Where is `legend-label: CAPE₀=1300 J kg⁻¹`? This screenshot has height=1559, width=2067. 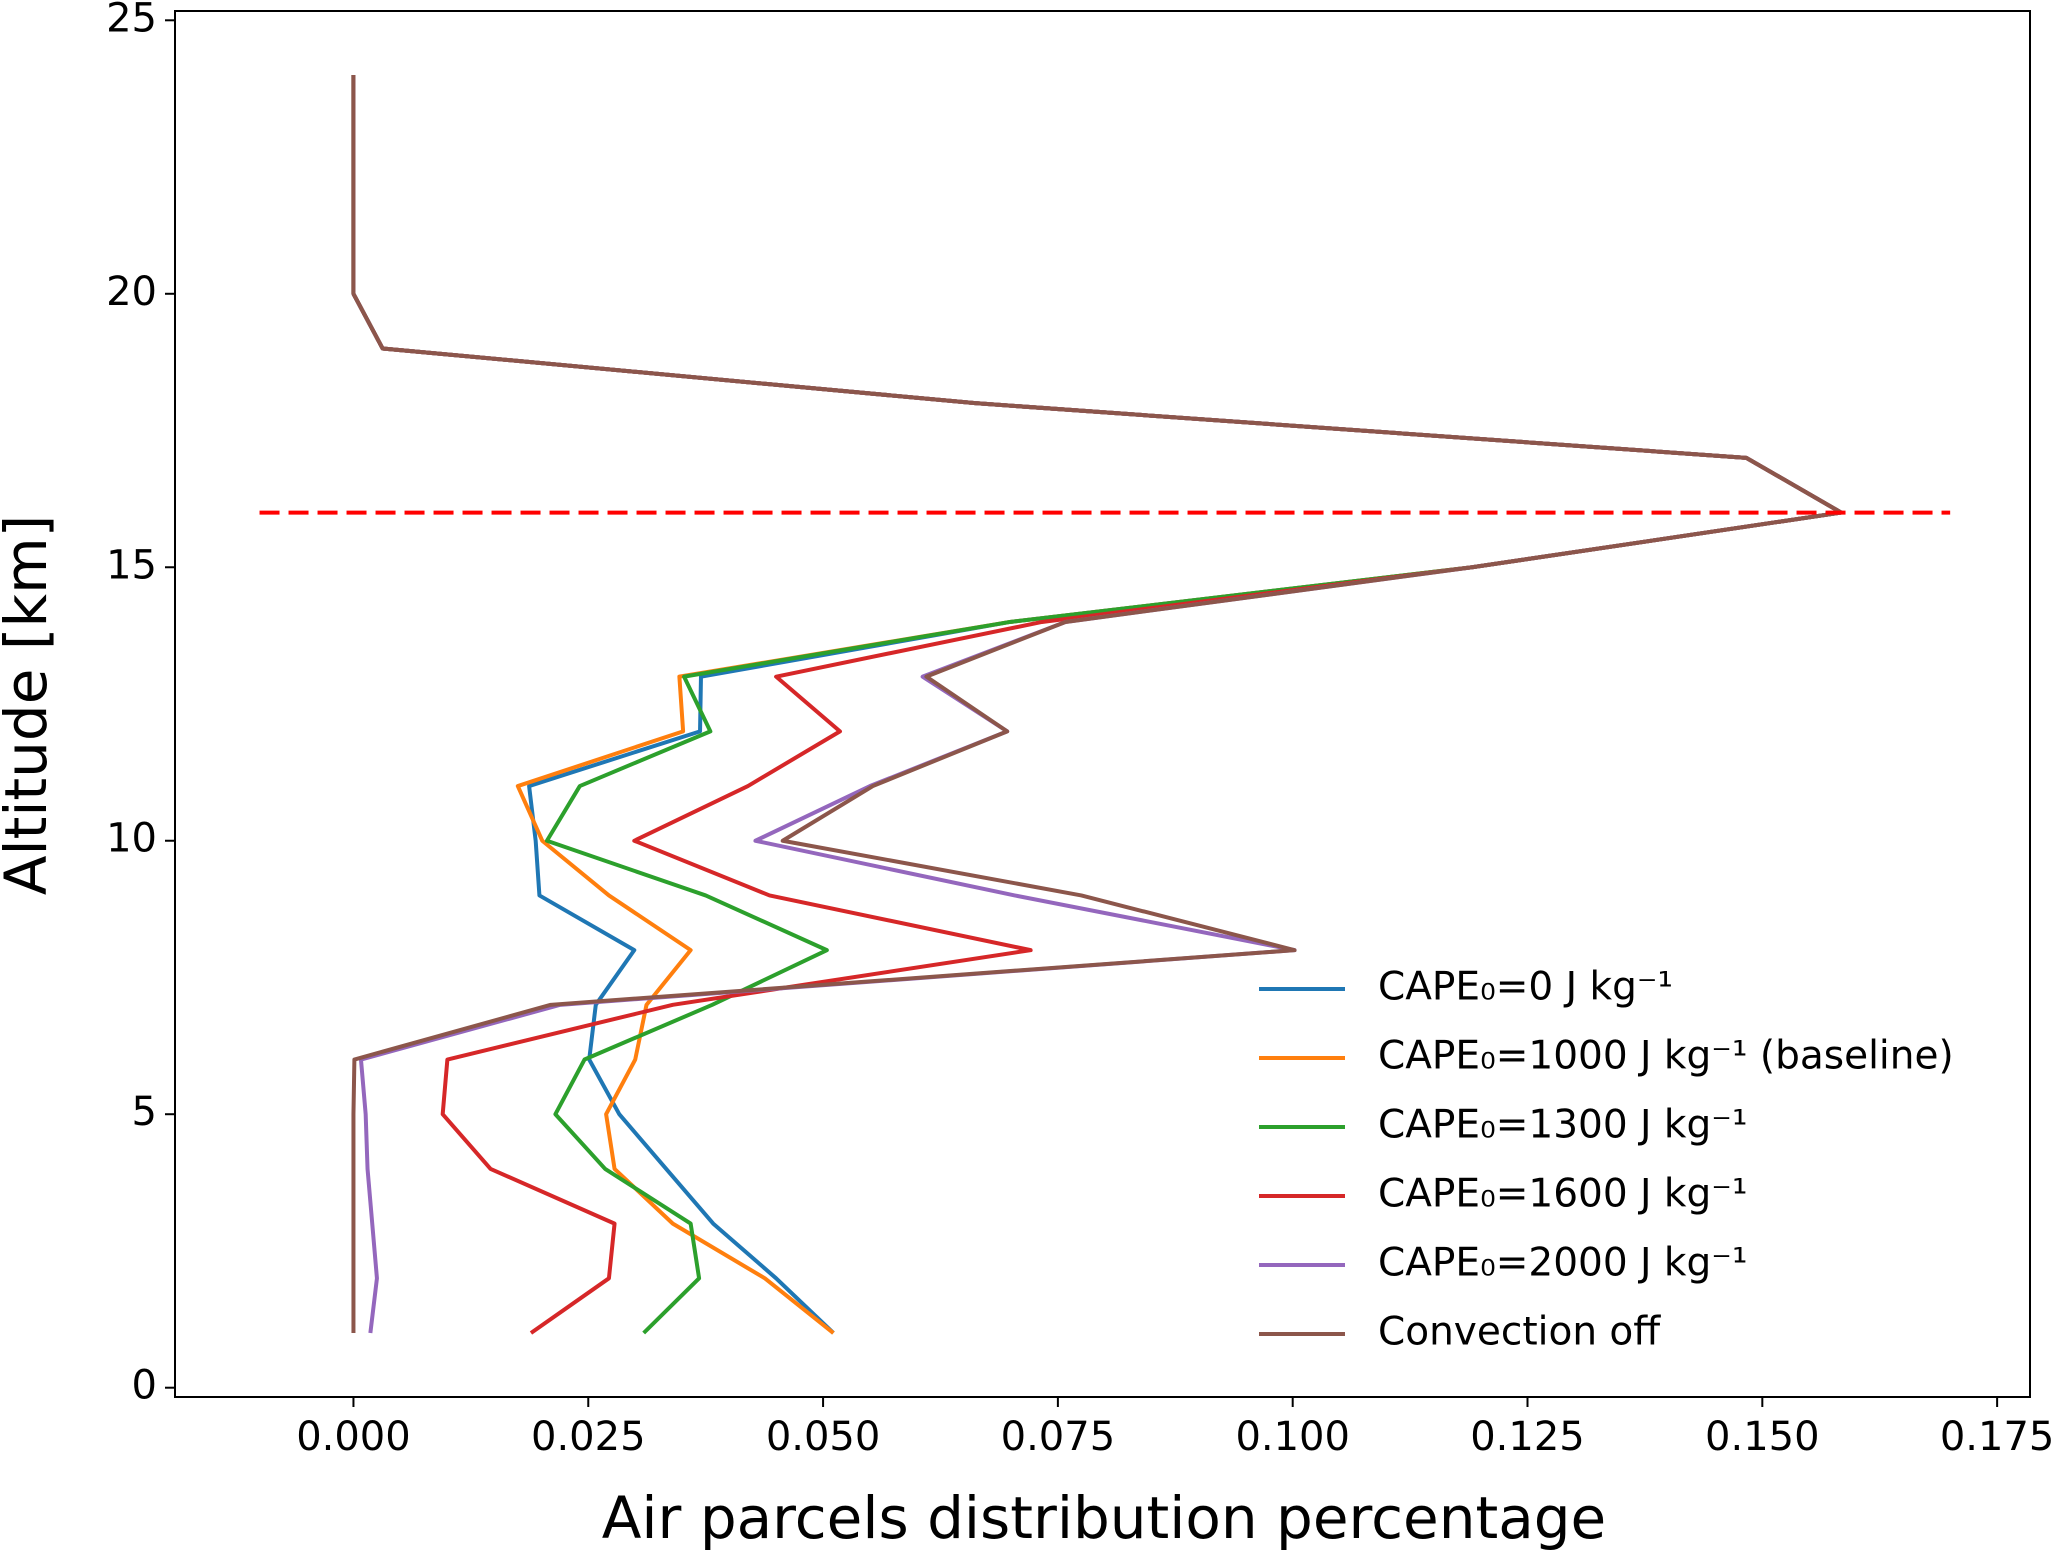 legend-label: CAPE₀=1300 J kg⁻¹ is located at coordinates (1563, 1125).